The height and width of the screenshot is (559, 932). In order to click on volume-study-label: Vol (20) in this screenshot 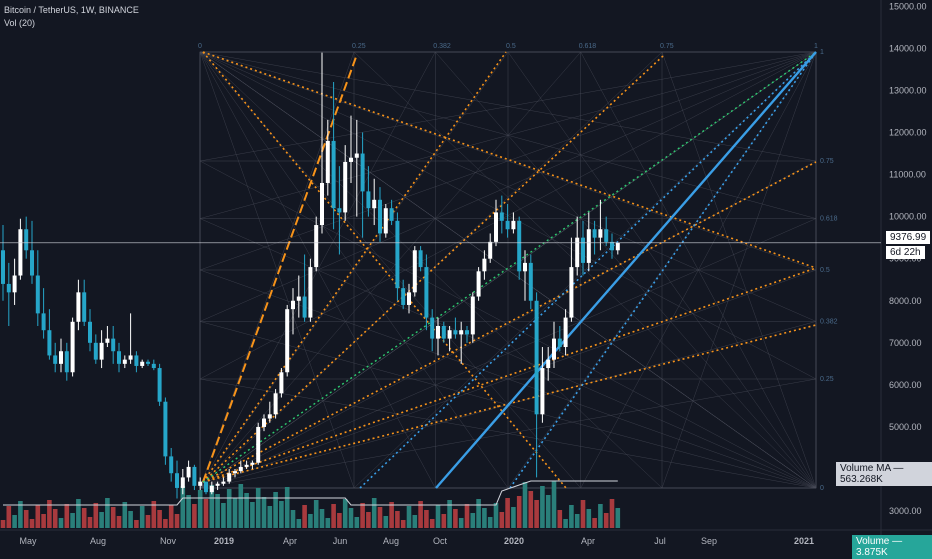, I will do `click(20, 23)`.